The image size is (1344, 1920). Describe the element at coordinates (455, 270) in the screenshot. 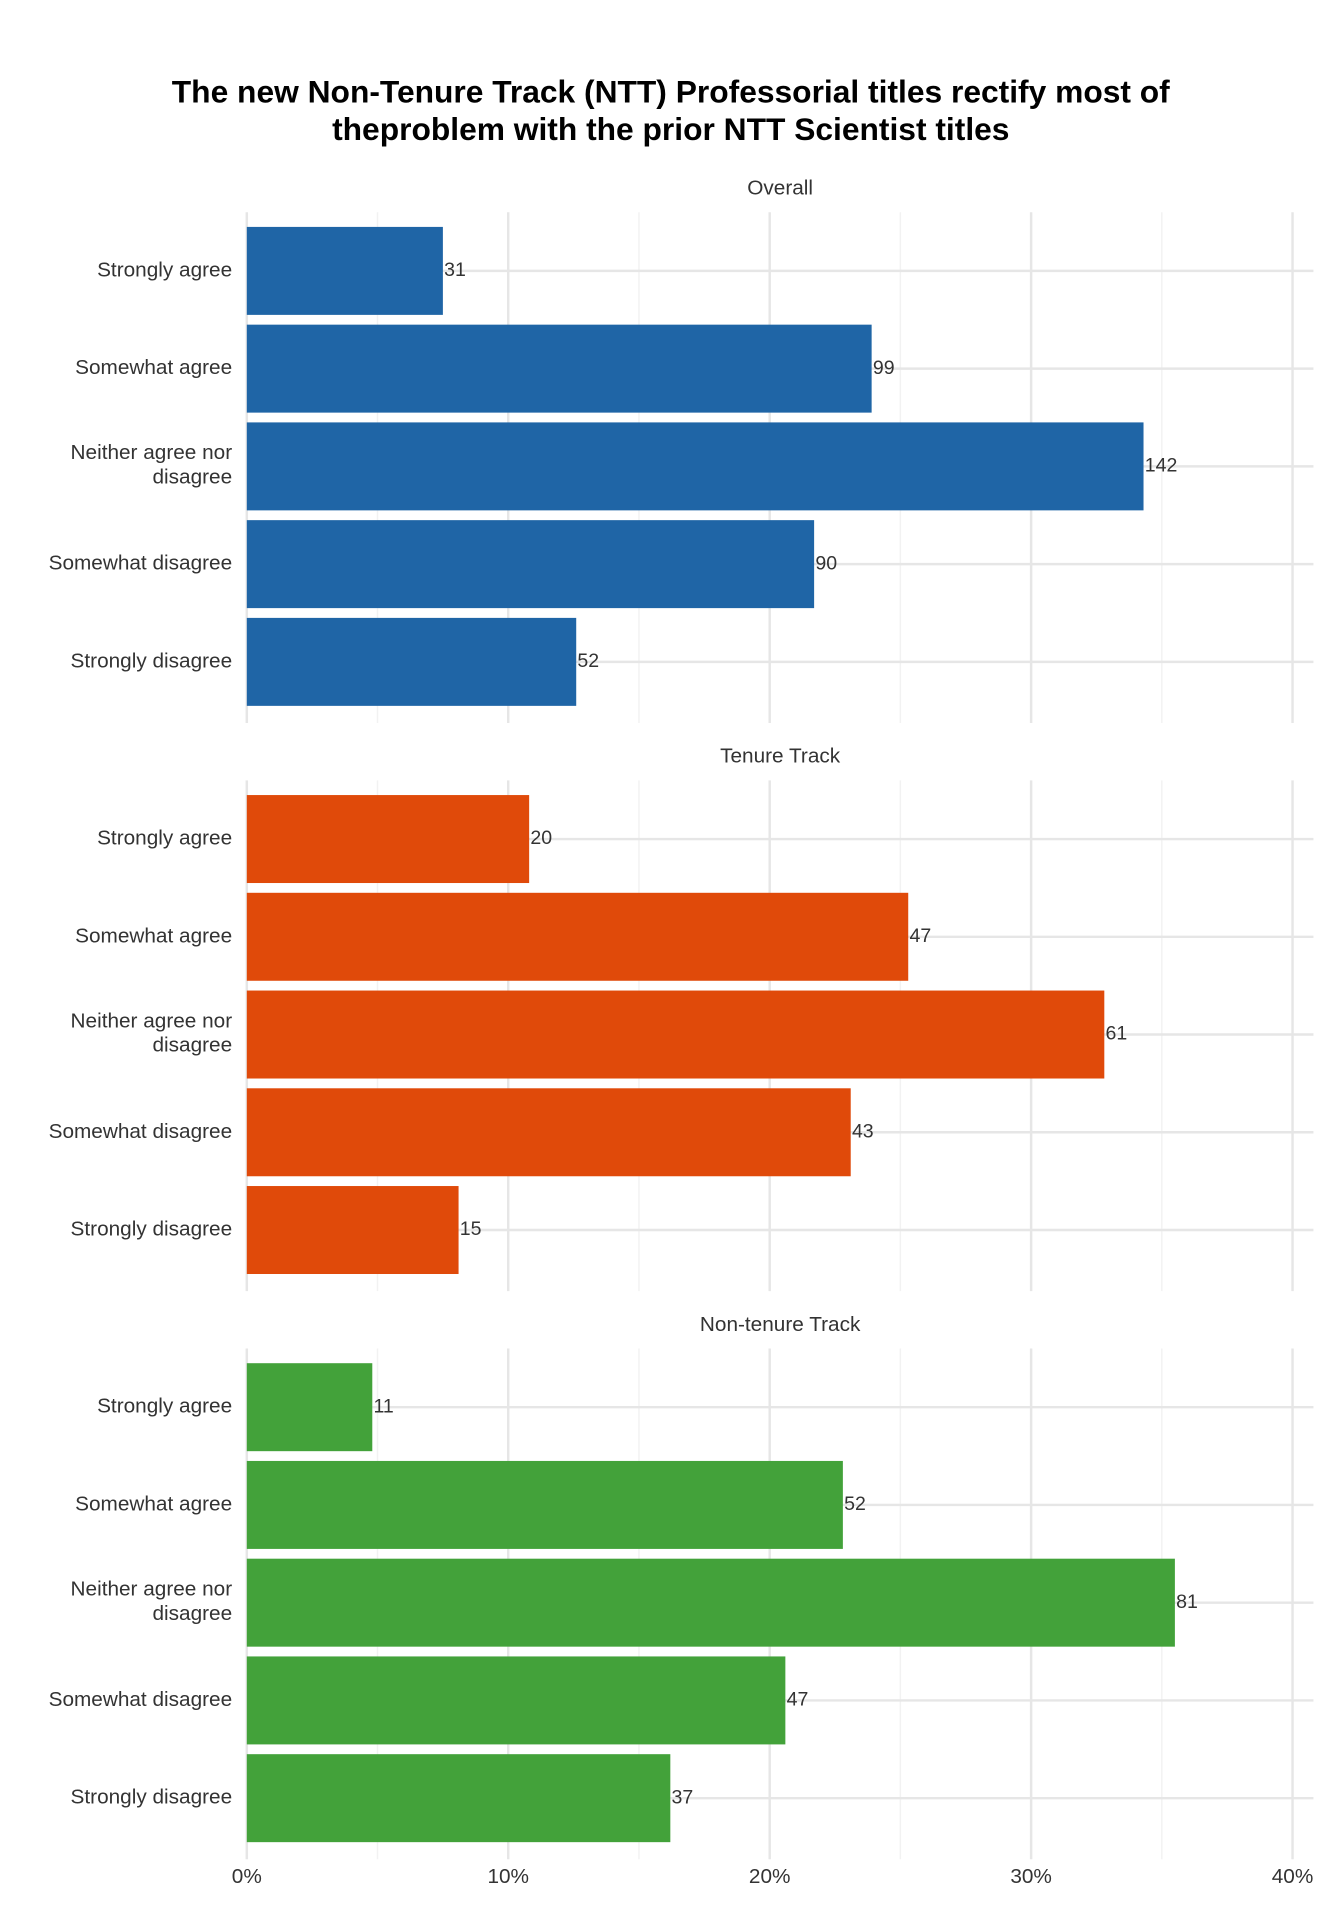

I see `count-label: 31` at that location.